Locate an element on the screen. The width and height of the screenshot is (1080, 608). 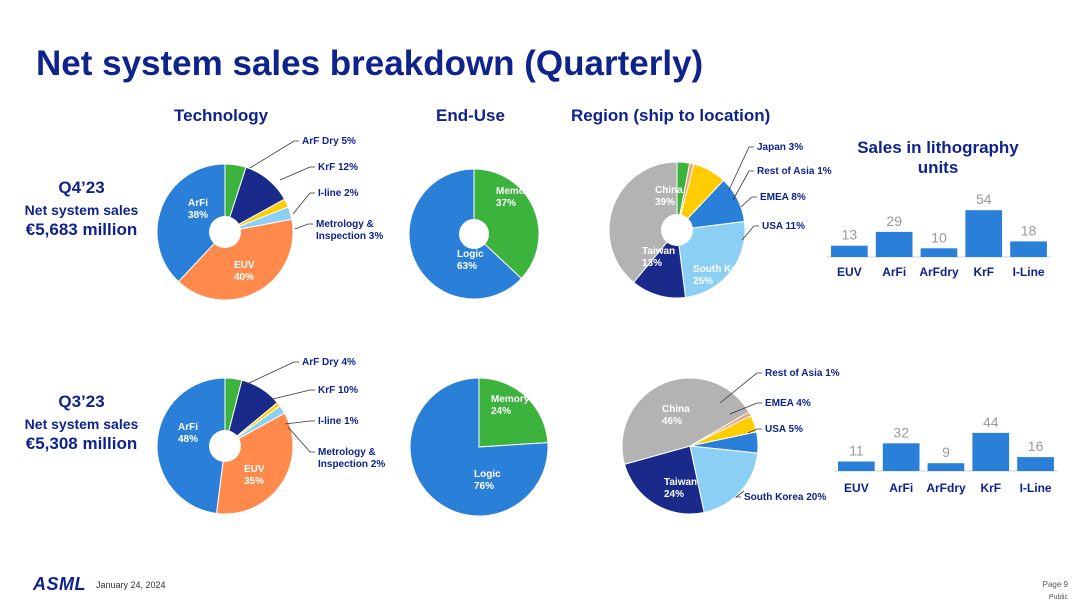
q3-region-leader-emea is located at coordinates (745, 408).